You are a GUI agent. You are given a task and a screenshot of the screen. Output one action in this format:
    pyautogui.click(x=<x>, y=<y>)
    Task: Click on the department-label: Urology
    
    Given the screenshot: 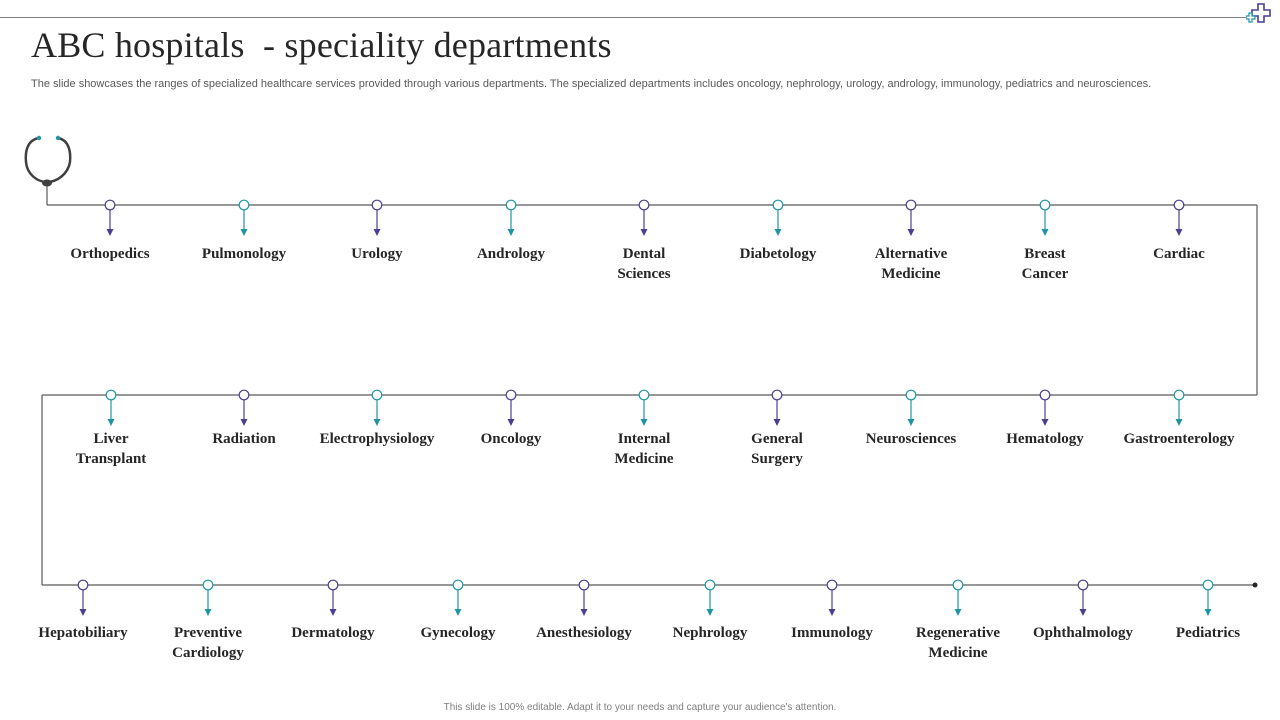 What is the action you would take?
    pyautogui.click(x=377, y=254)
    